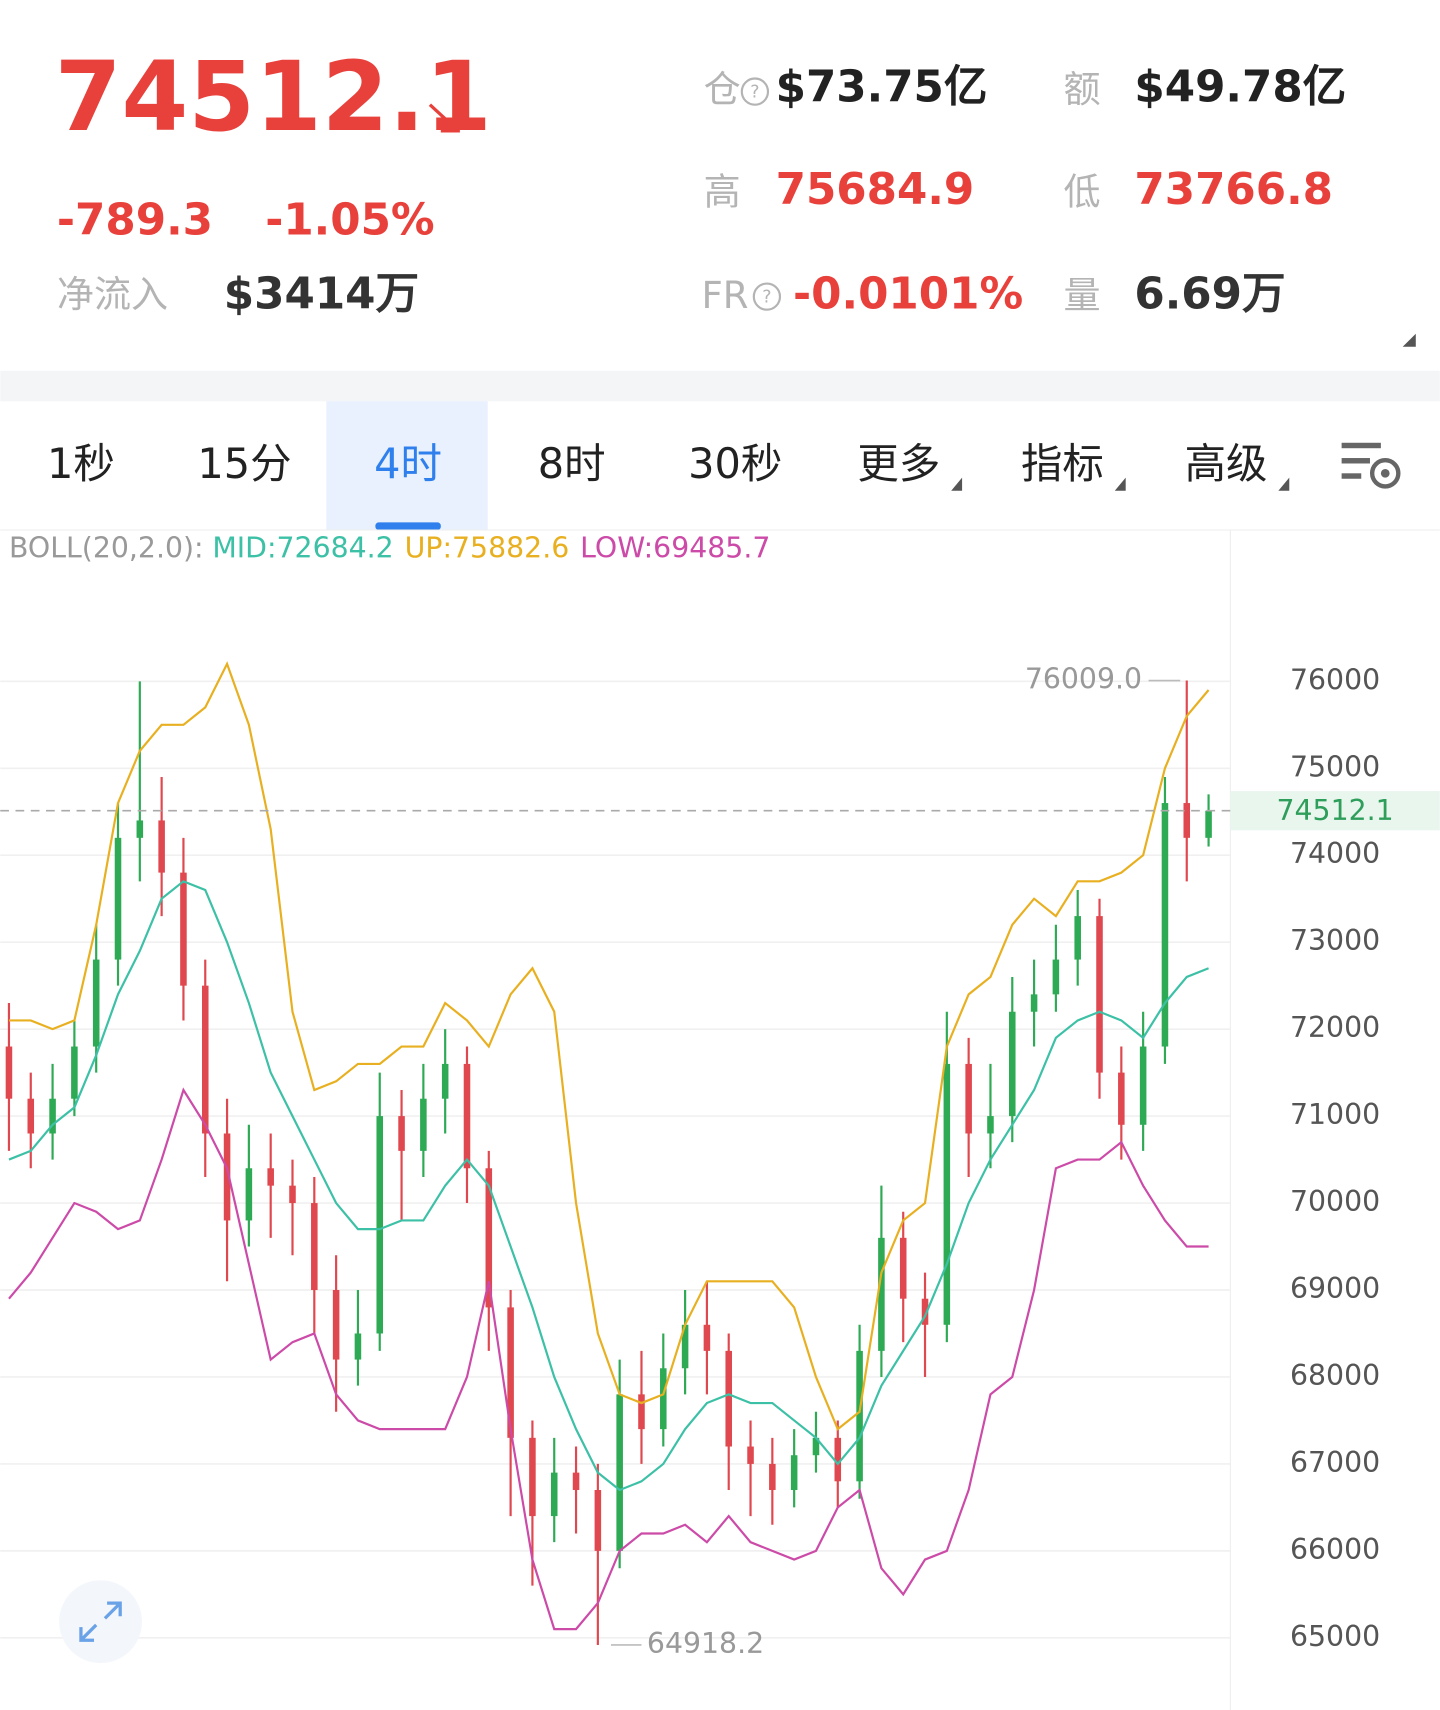 Image resolution: width=1440 pixels, height=1710 pixels. What do you see at coordinates (1083, 679) in the screenshot?
I see `high-note: 76009.0` at bounding box center [1083, 679].